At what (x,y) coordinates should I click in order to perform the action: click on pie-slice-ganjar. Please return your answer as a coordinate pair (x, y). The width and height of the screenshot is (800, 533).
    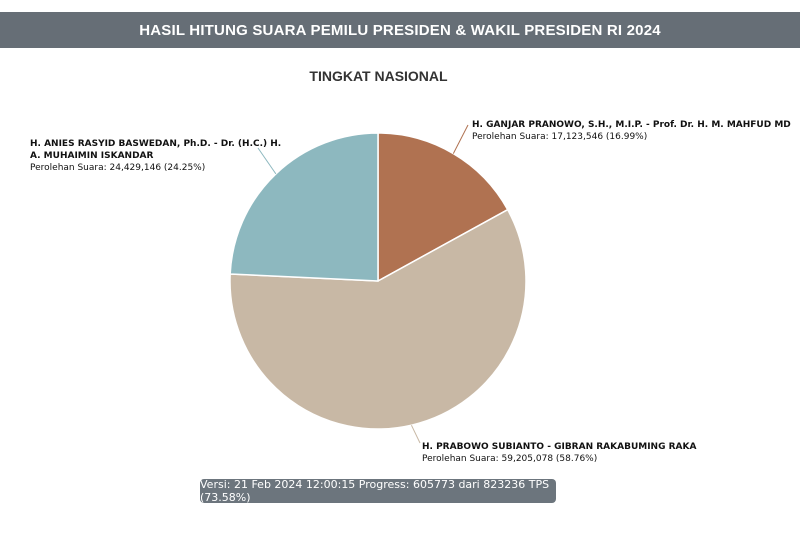
    Looking at the image, I should click on (443, 207).